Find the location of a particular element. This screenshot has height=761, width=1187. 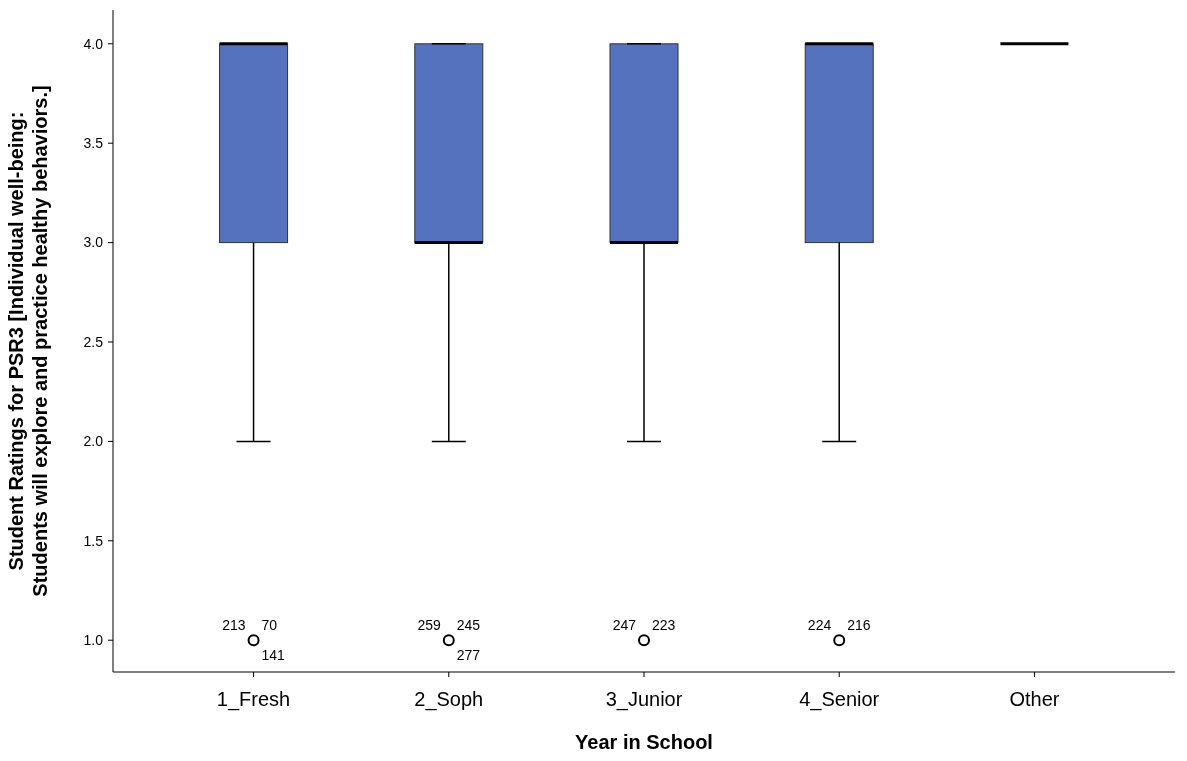

y-tick-label: 3.5 is located at coordinates (93, 143).